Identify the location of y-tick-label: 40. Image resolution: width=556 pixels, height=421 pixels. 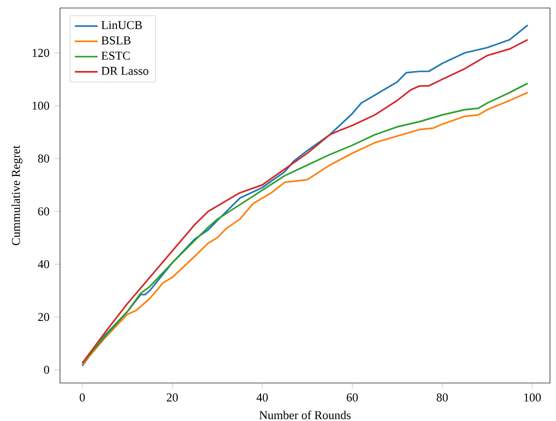
(44, 264).